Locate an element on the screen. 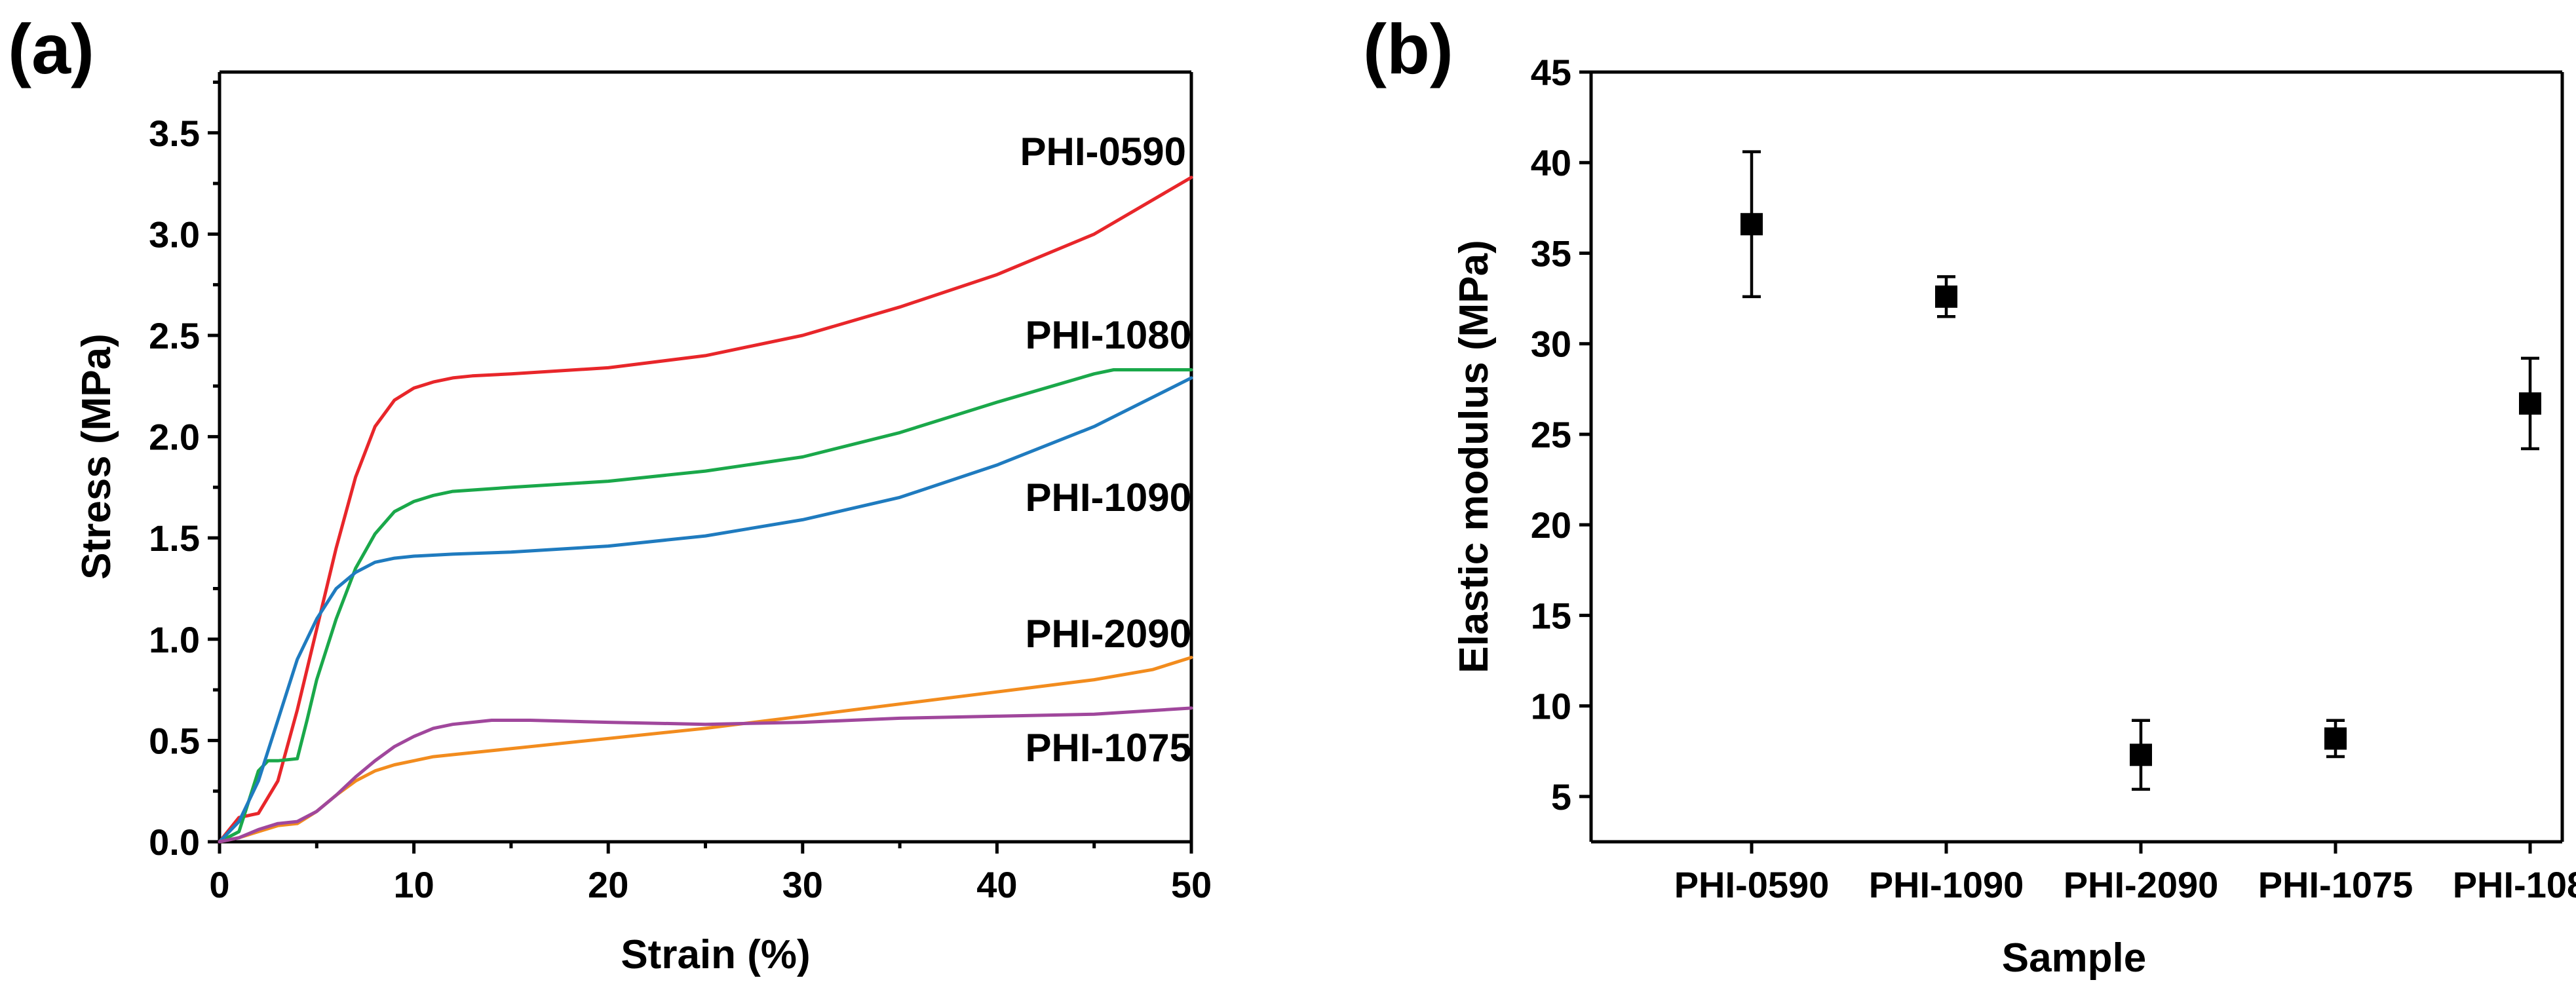 This screenshot has height=999, width=2576. panel-a-y-axis-title: Stress (MPa) is located at coordinates (96, 456).